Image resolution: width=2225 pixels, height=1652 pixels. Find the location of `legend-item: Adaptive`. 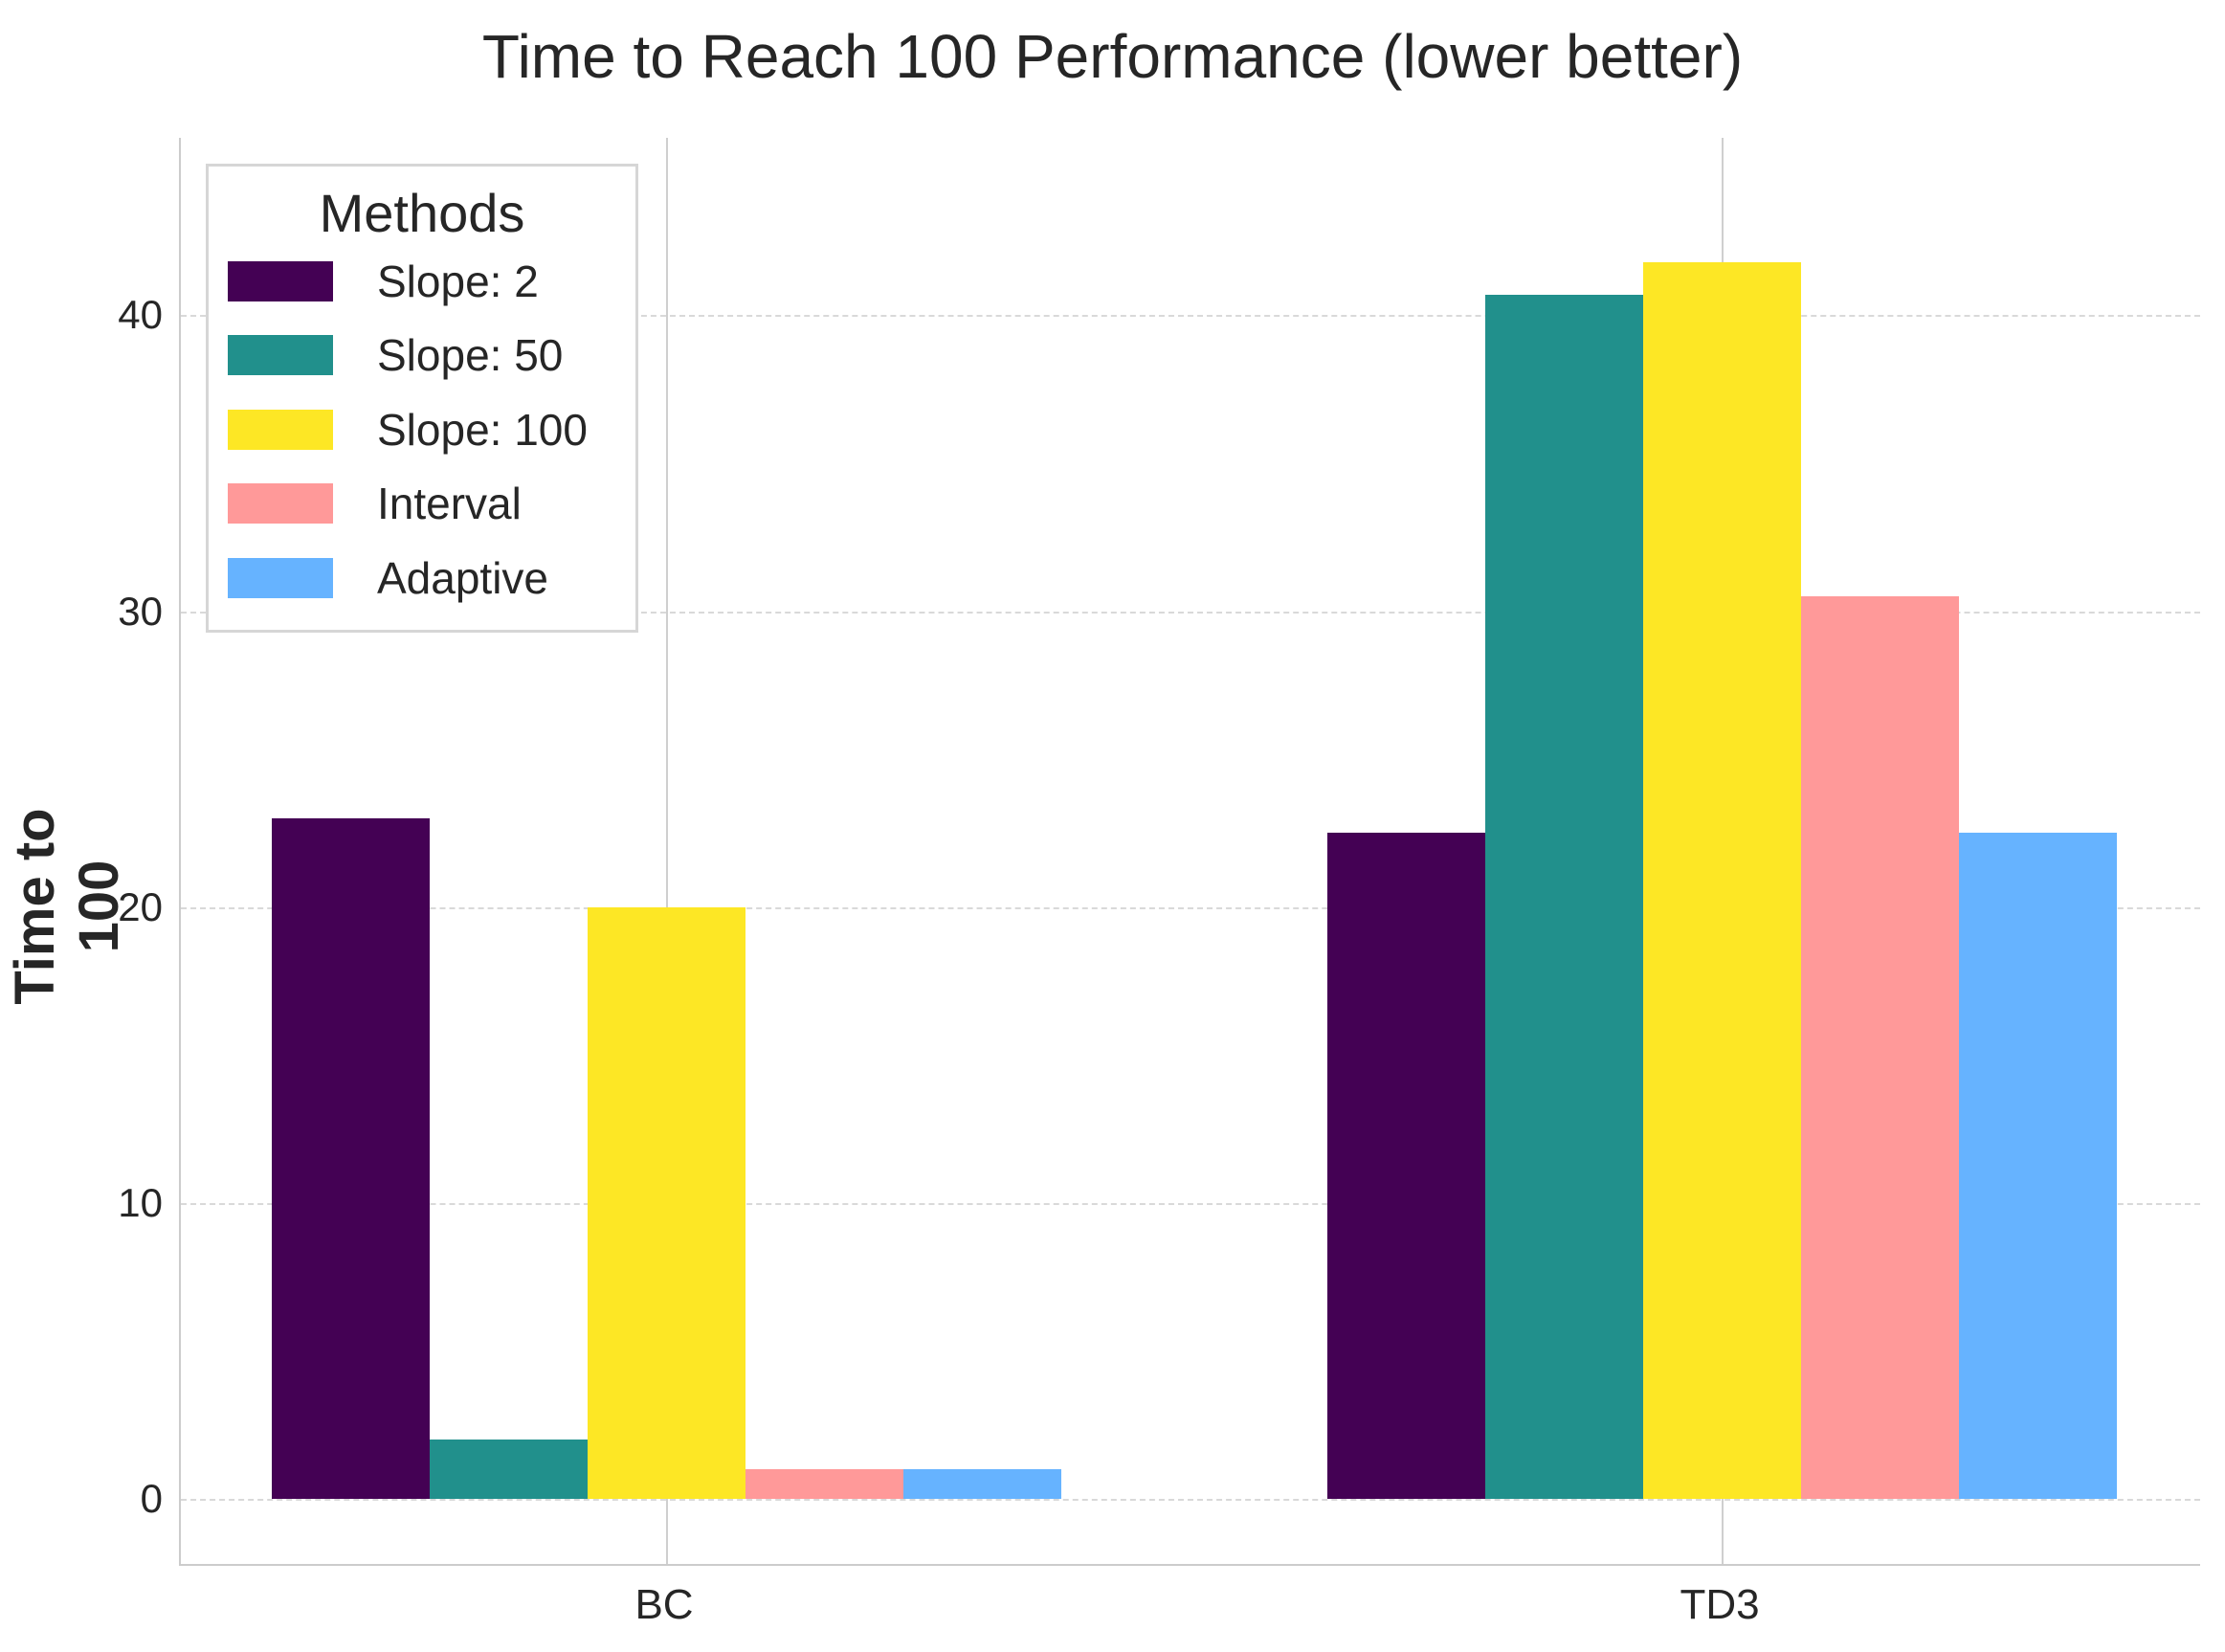

legend-item: Adaptive is located at coordinates (422, 578).